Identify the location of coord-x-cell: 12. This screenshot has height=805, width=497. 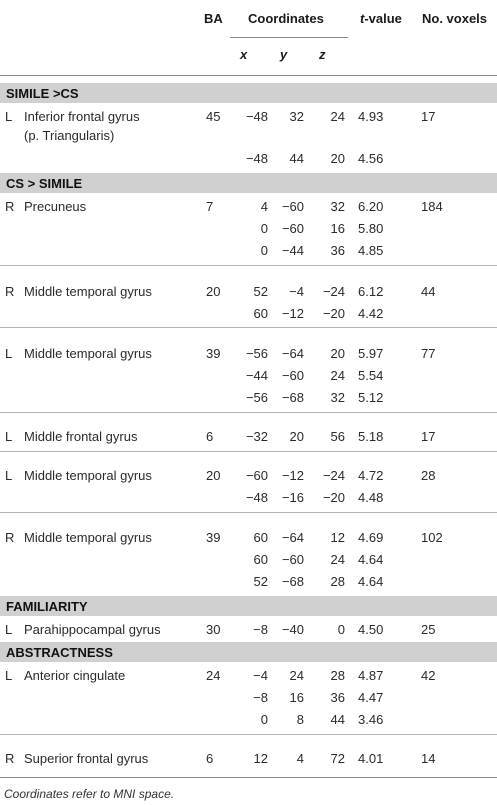
(260, 758).